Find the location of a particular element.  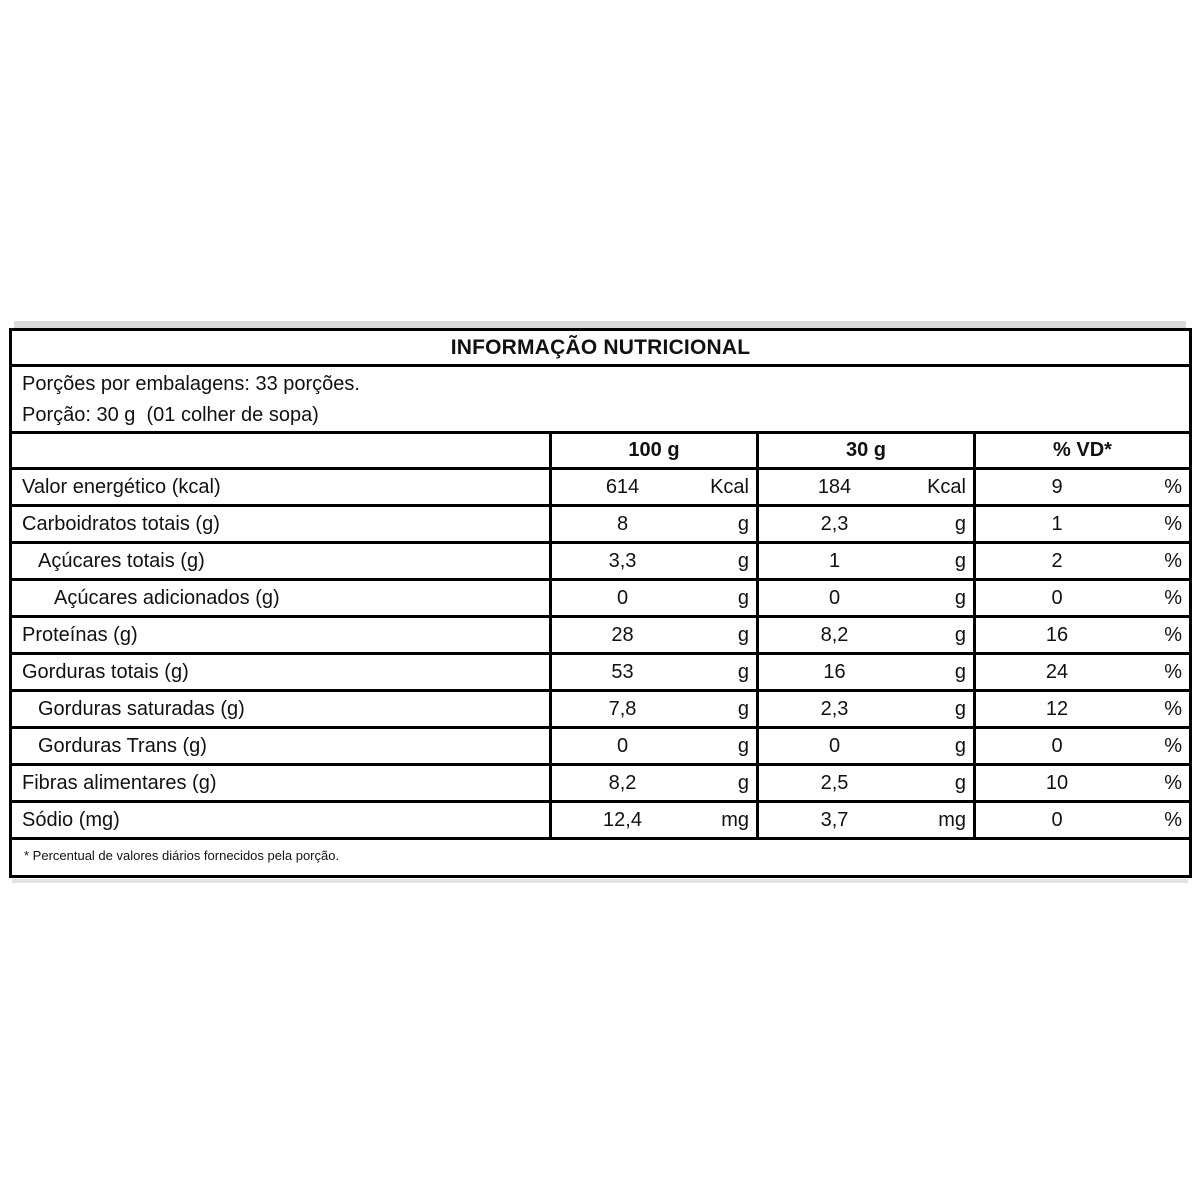

value-text: 24 is located at coordinates (1057, 671).